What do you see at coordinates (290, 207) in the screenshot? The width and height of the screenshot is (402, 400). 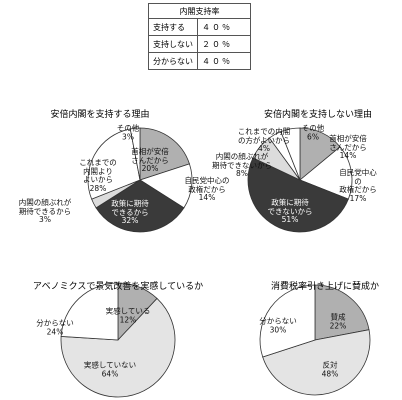 I see `category-label: 政策に期待 できないから` at bounding box center [290, 207].